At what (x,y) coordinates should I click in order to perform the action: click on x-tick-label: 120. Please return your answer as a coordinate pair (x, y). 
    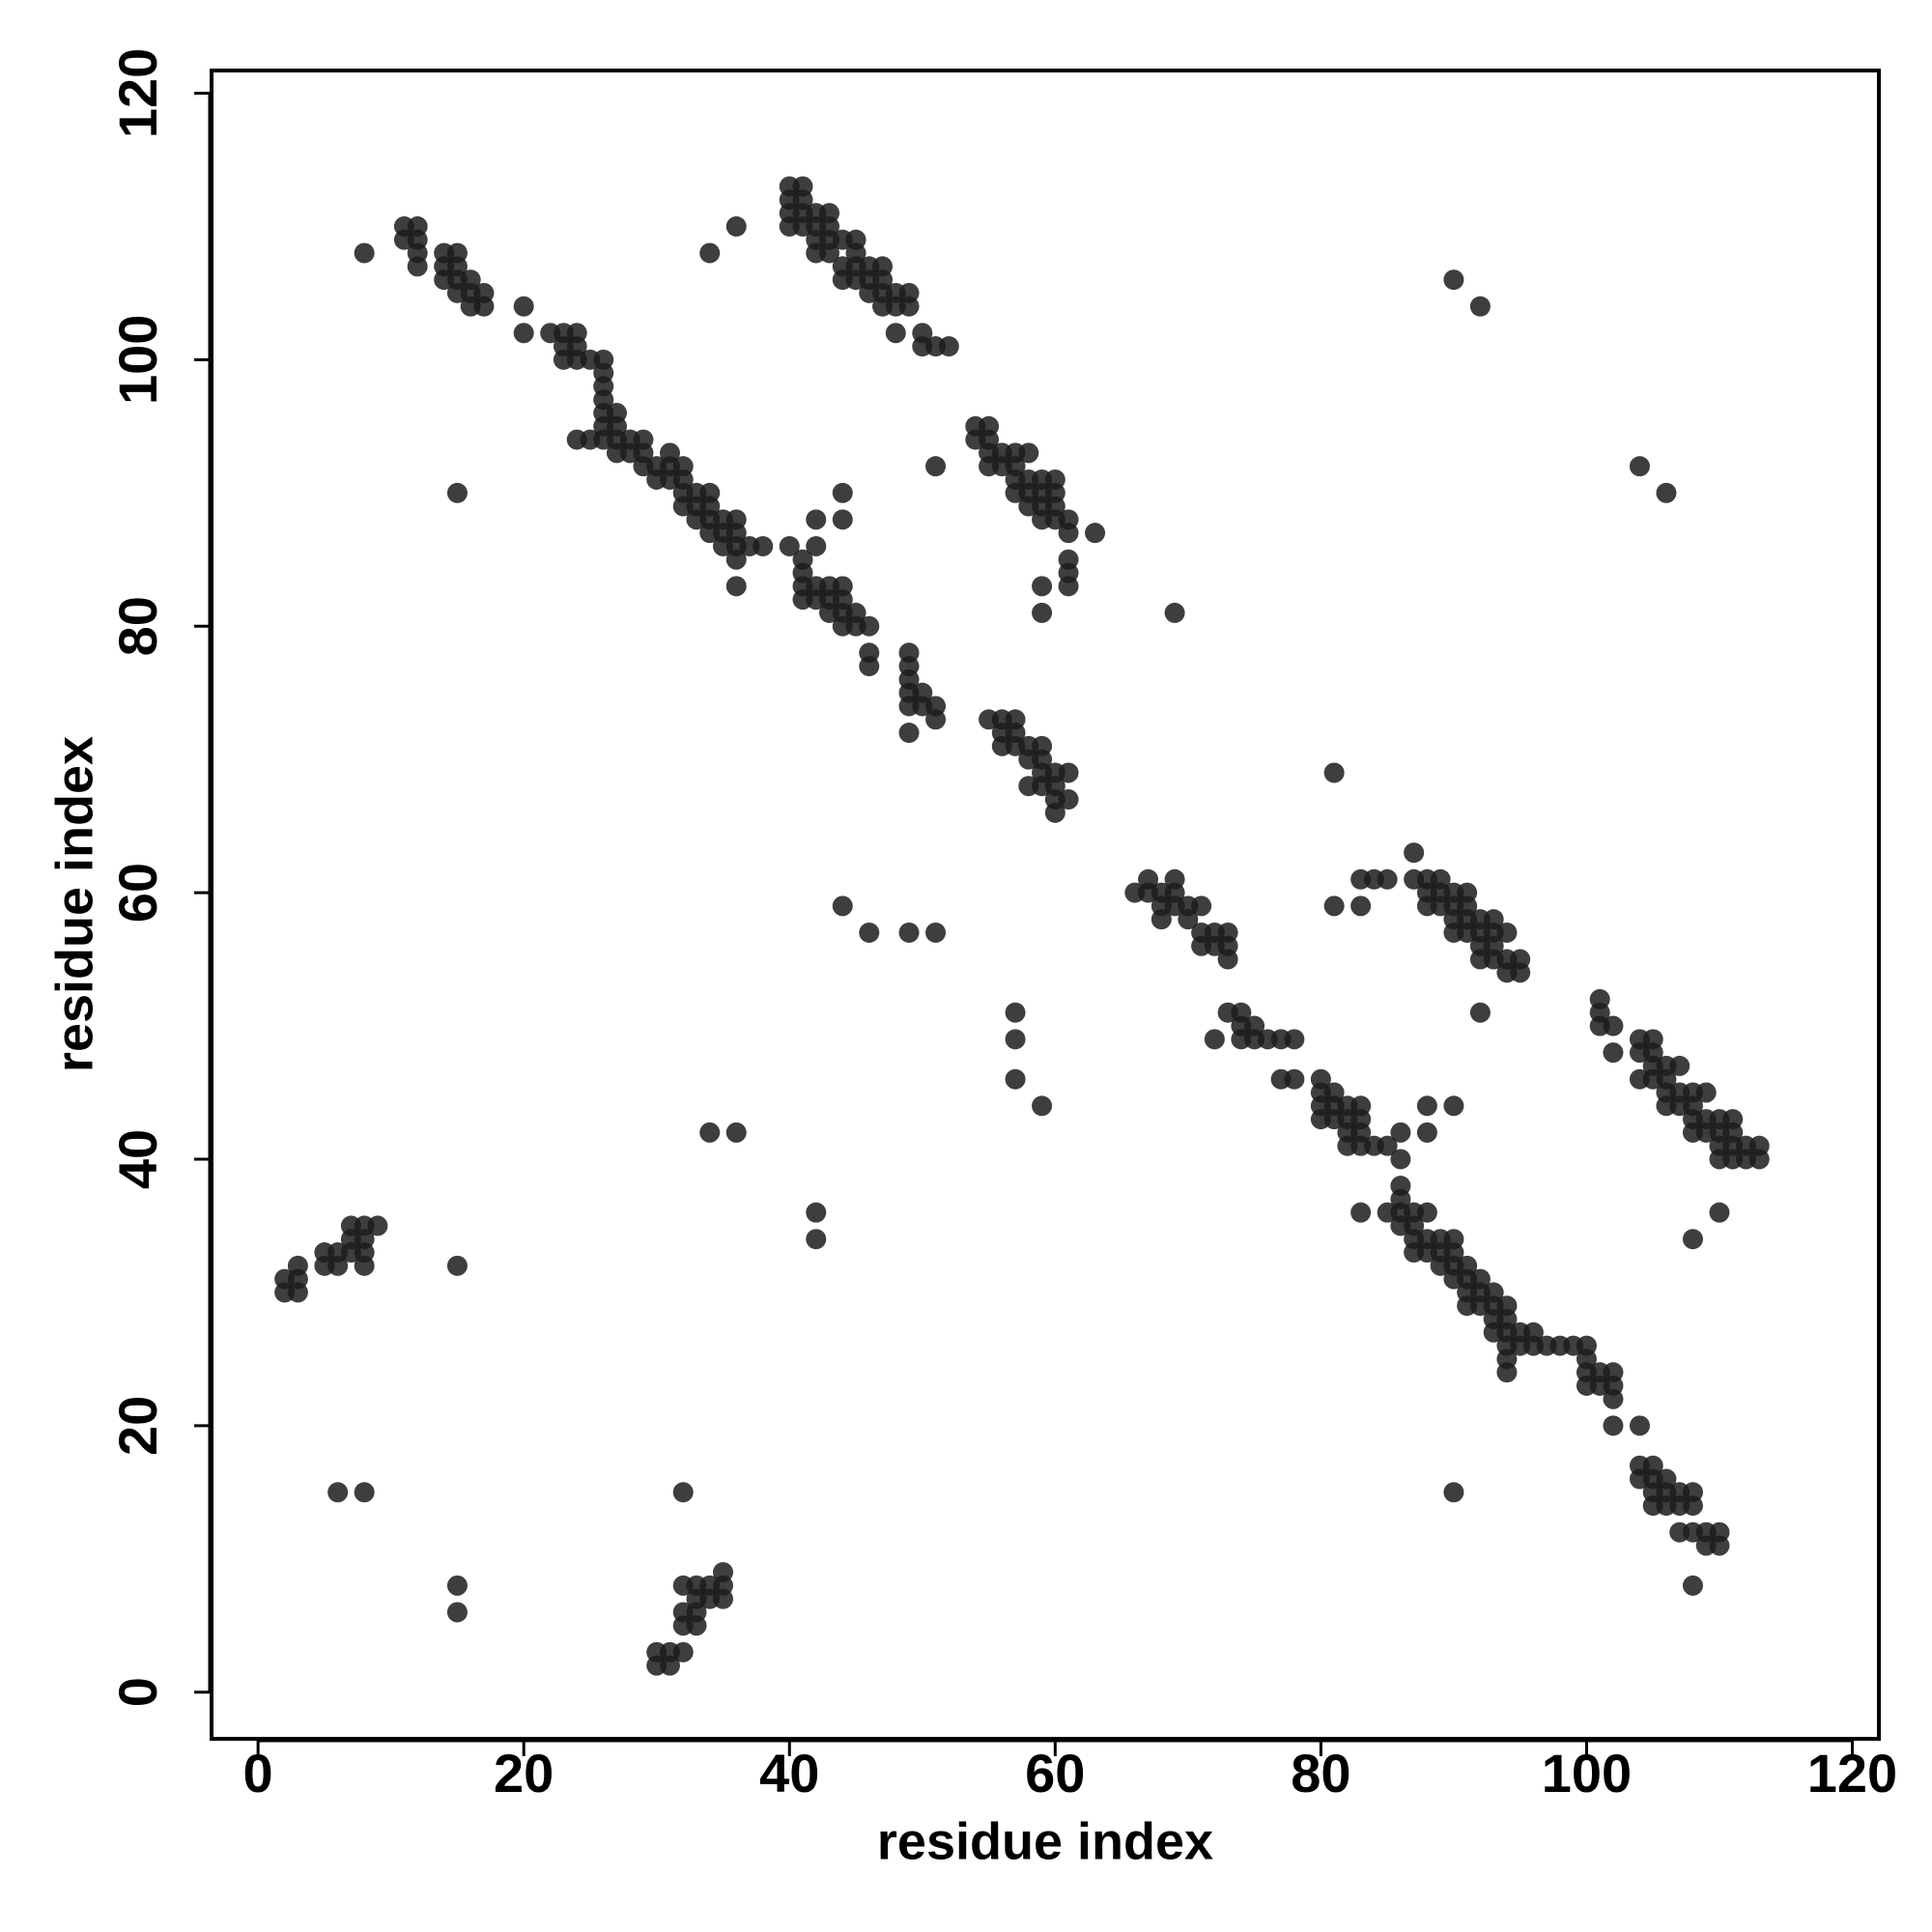
    Looking at the image, I should click on (1852, 1773).